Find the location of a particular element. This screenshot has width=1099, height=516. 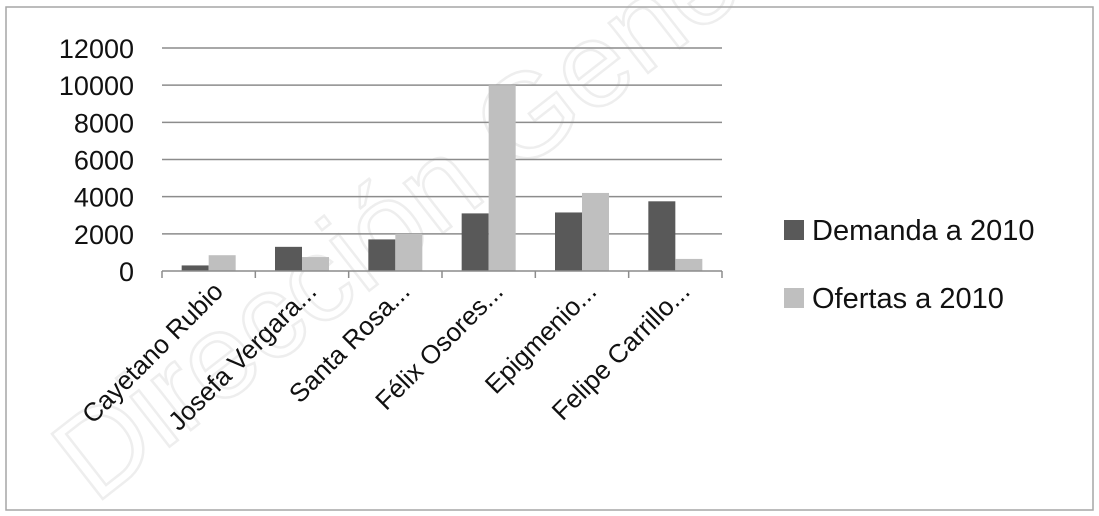

y-tick-label: 12000 is located at coordinates (96, 49).